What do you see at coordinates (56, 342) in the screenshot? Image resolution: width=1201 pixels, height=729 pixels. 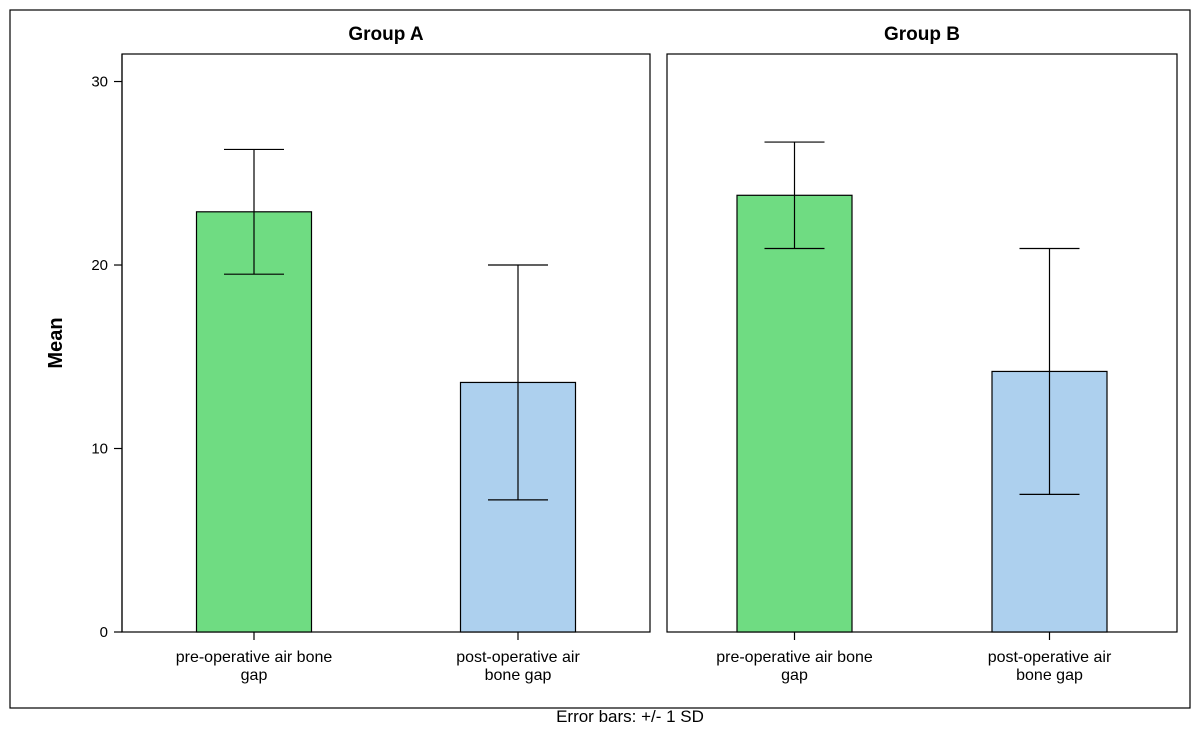 I see `y-axis-label: Mean` at bounding box center [56, 342].